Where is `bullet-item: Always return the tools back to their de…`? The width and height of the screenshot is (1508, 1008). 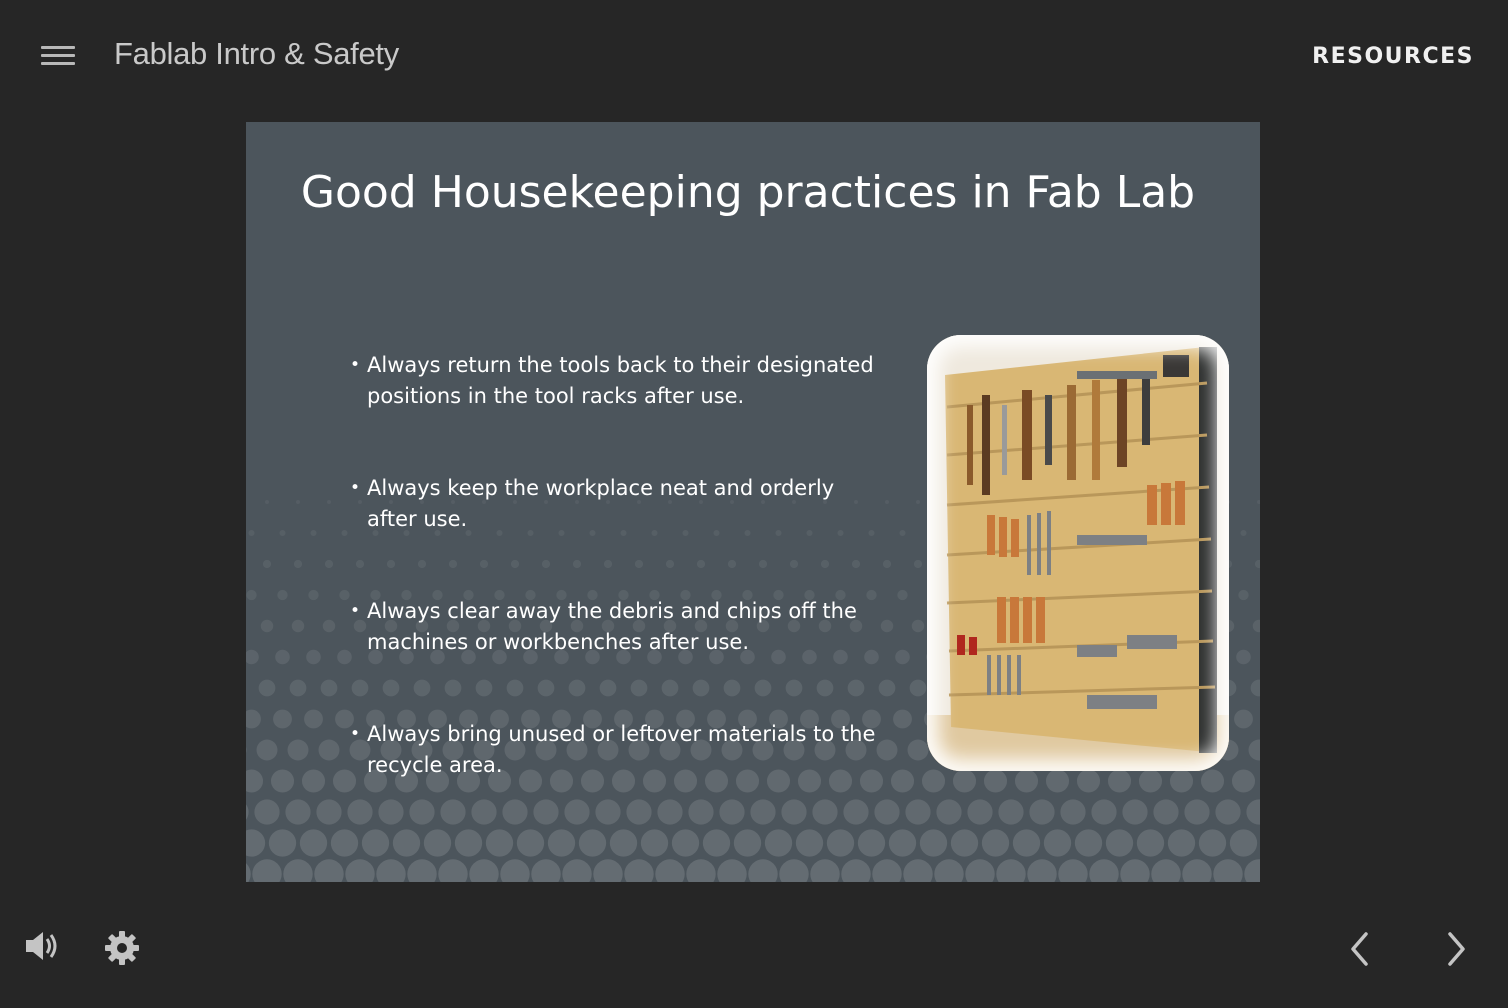
bullet-item: Always return the tools back to their de… is located at coordinates (620, 381).